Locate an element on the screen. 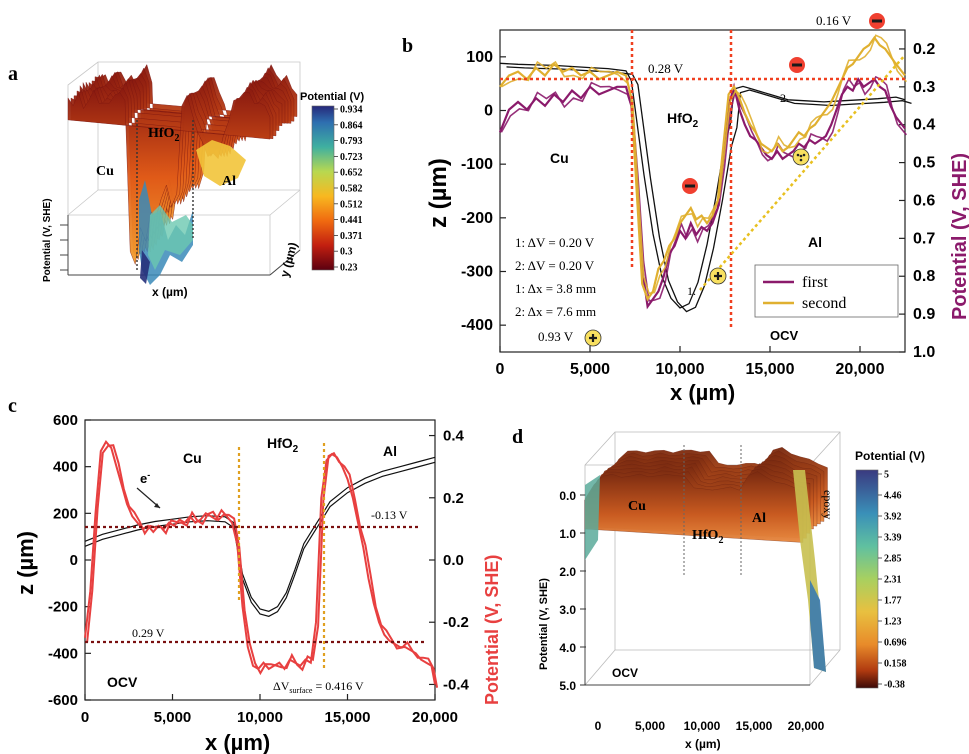 The image size is (969, 754). panel-d-z-ticks: 0.0 1.0 2.0 3.0 4.0 5.0 is located at coordinates (572, 591).